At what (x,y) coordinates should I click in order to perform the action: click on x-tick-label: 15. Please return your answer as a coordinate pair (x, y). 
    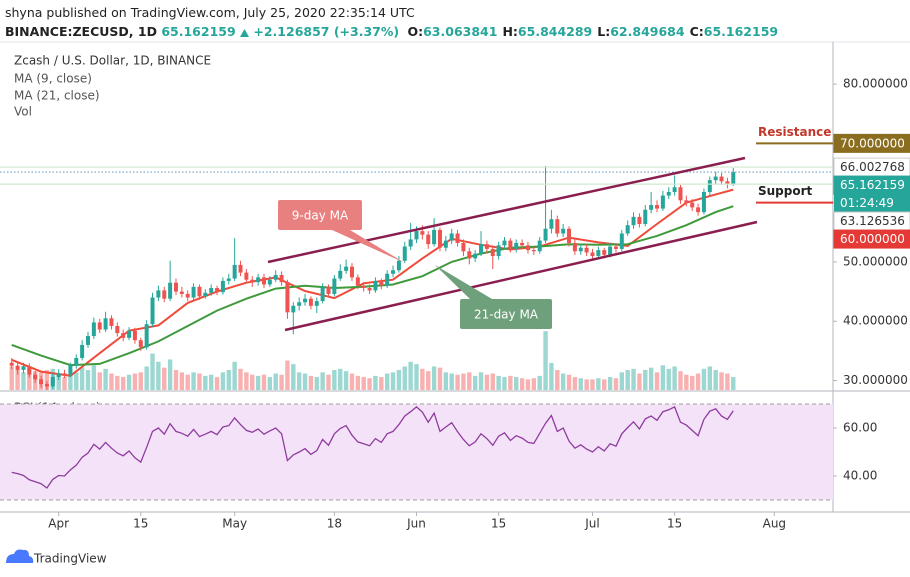
    Looking at the image, I should click on (674, 524).